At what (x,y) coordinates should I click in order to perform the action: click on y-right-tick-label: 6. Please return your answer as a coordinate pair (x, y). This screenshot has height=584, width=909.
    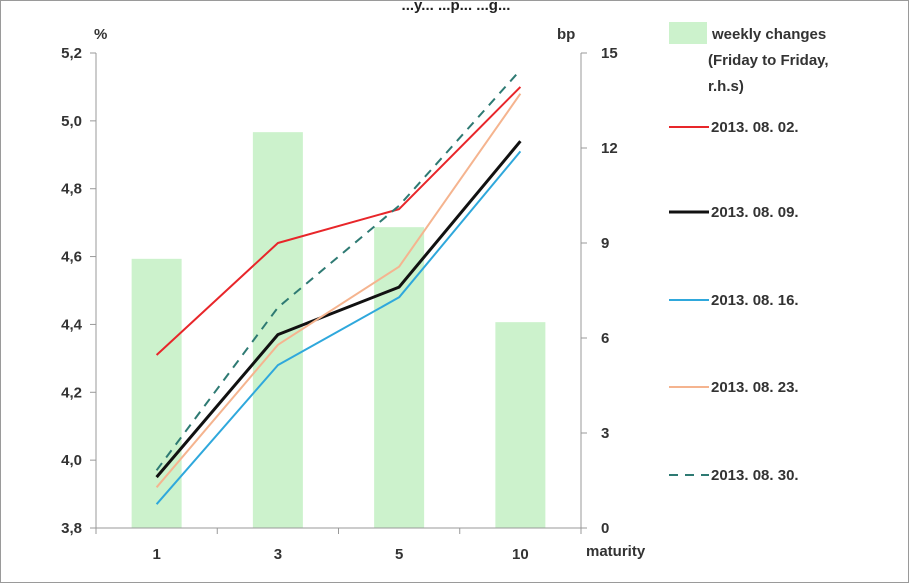
    Looking at the image, I should click on (605, 338).